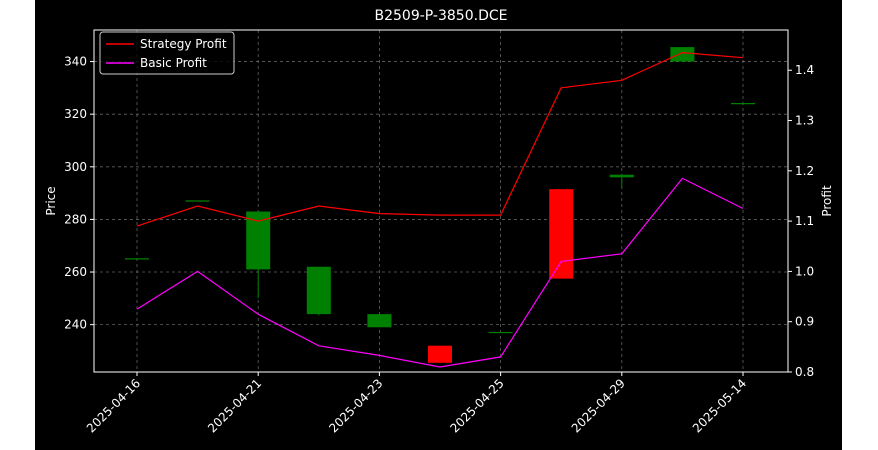 The height and width of the screenshot is (450, 878). I want to click on chart-title: B2509-P-3850.DCE, so click(441, 16).